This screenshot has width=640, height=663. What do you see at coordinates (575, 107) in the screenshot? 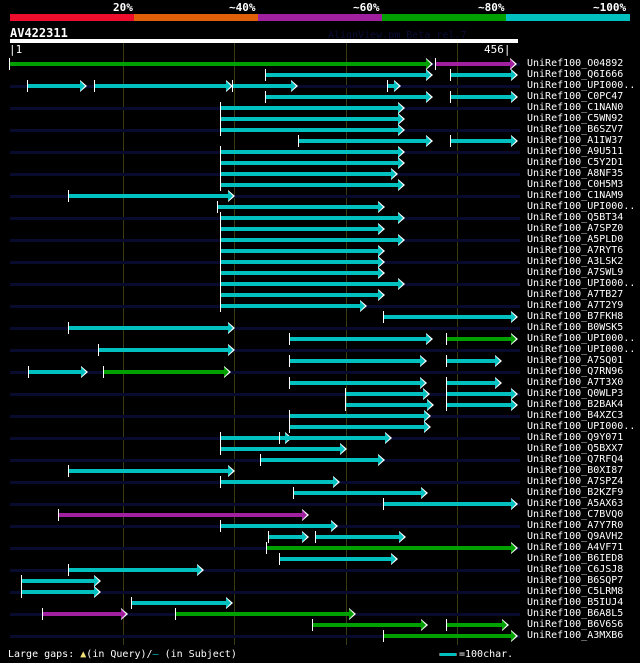
I see `hit-label: UniRef100_C1NAN0` at bounding box center [575, 107].